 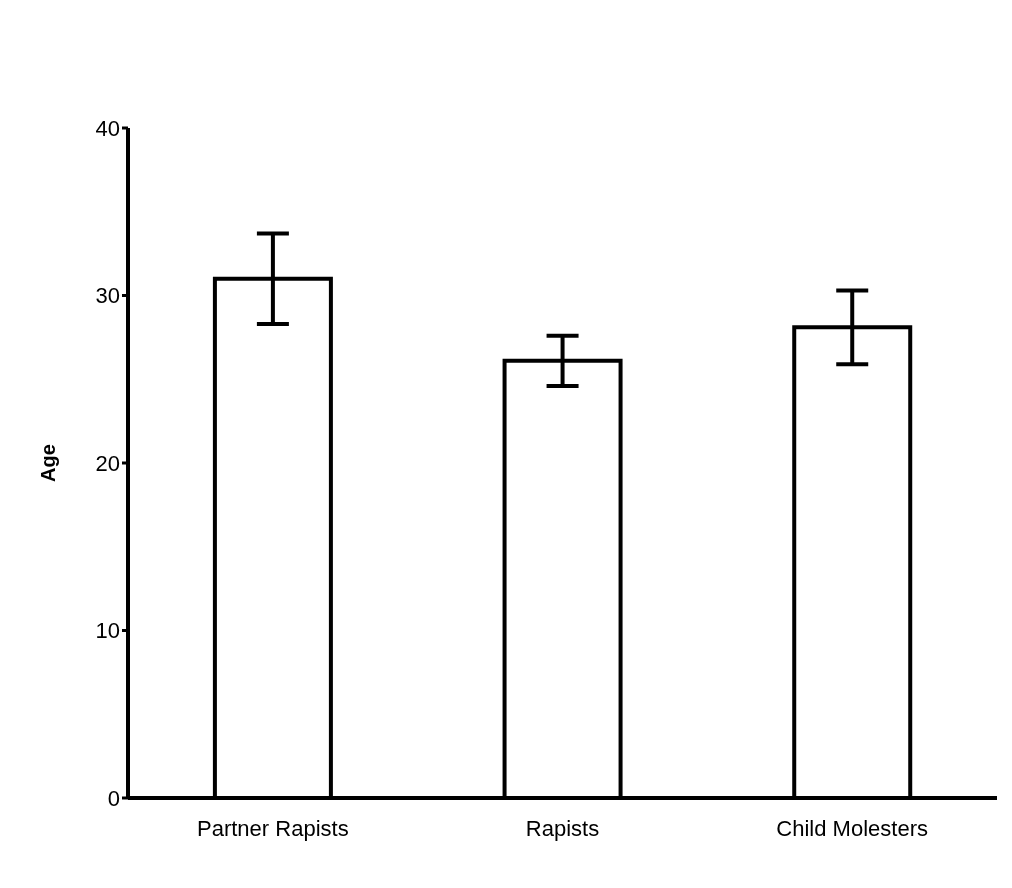 What do you see at coordinates (107, 296) in the screenshot?
I see `y-tick-label: 30` at bounding box center [107, 296].